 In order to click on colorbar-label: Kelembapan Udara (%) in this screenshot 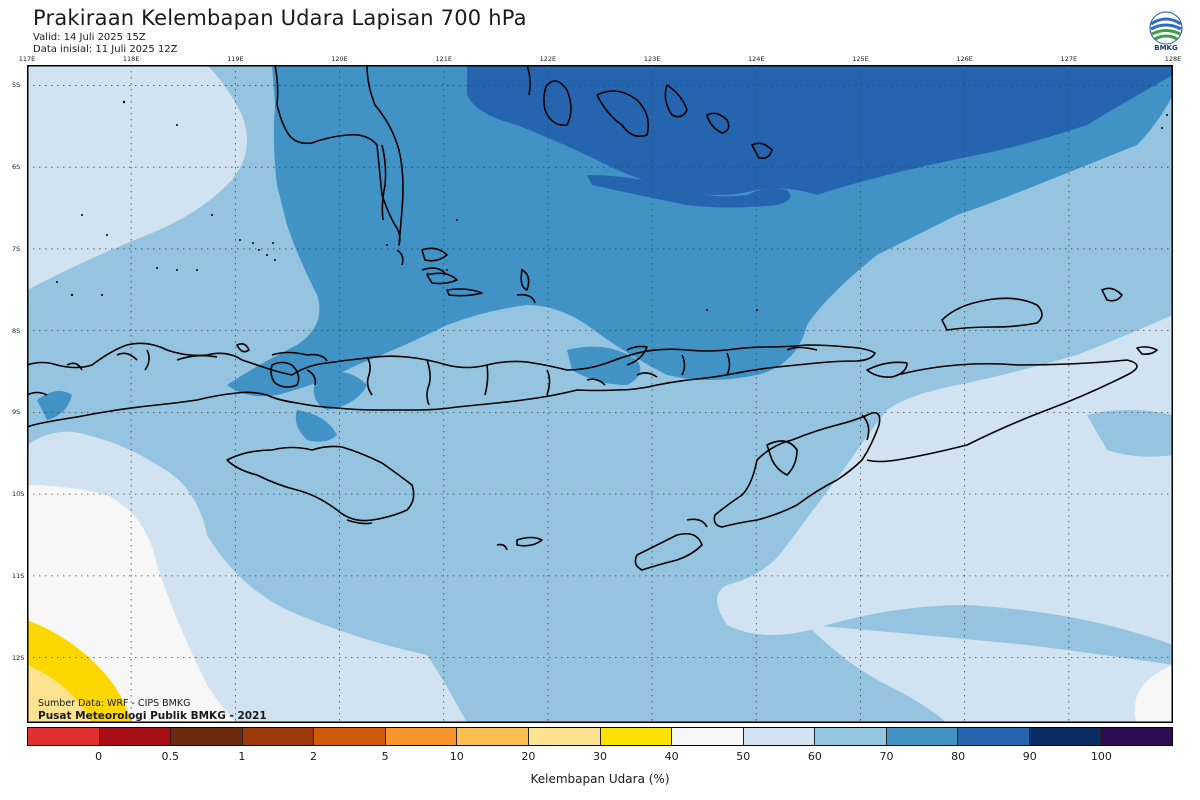, I will do `click(600, 779)`.